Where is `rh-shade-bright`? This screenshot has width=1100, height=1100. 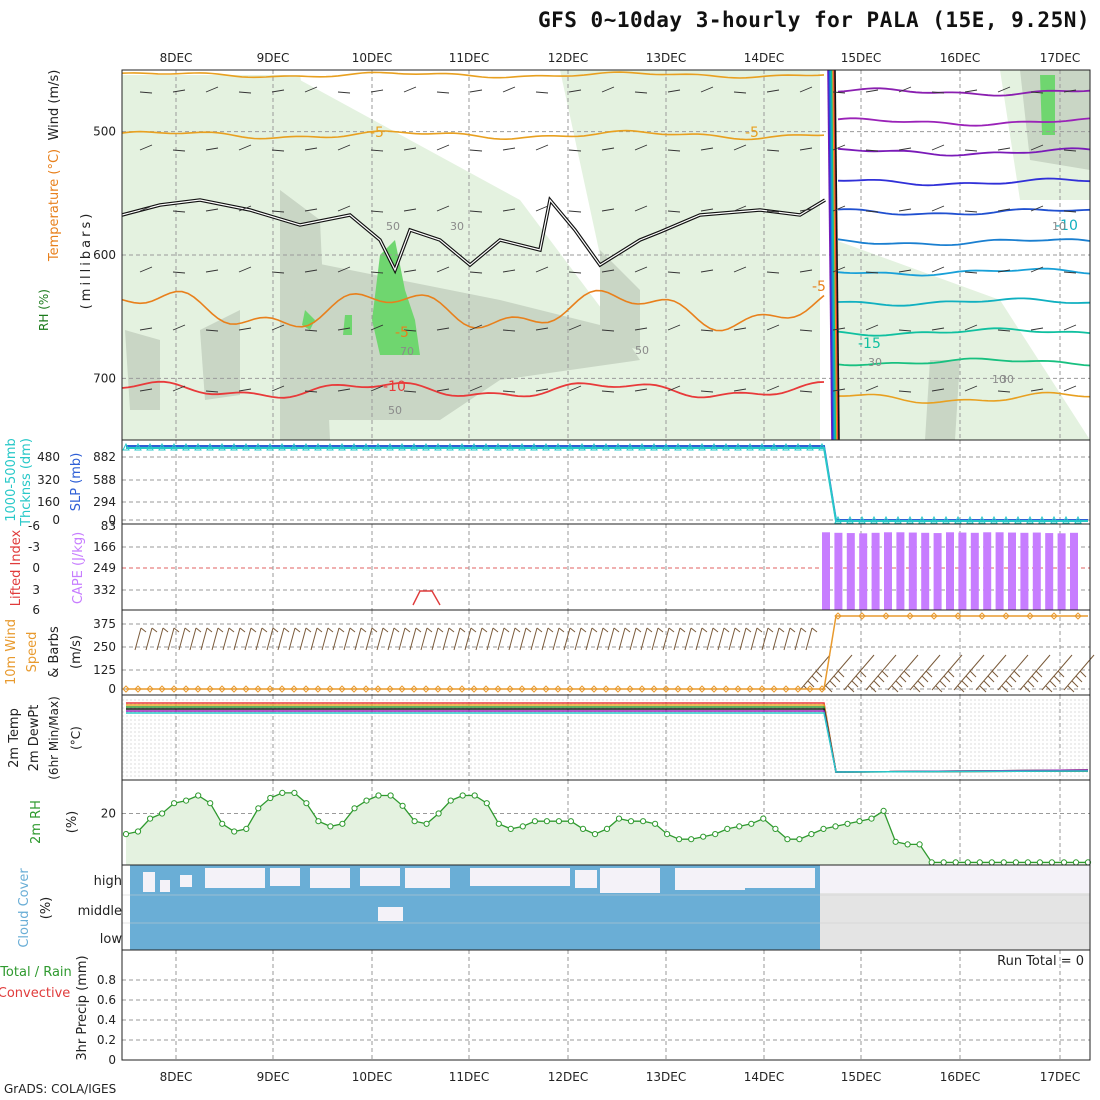
rh-shade-bright is located at coordinates (1047, 105).